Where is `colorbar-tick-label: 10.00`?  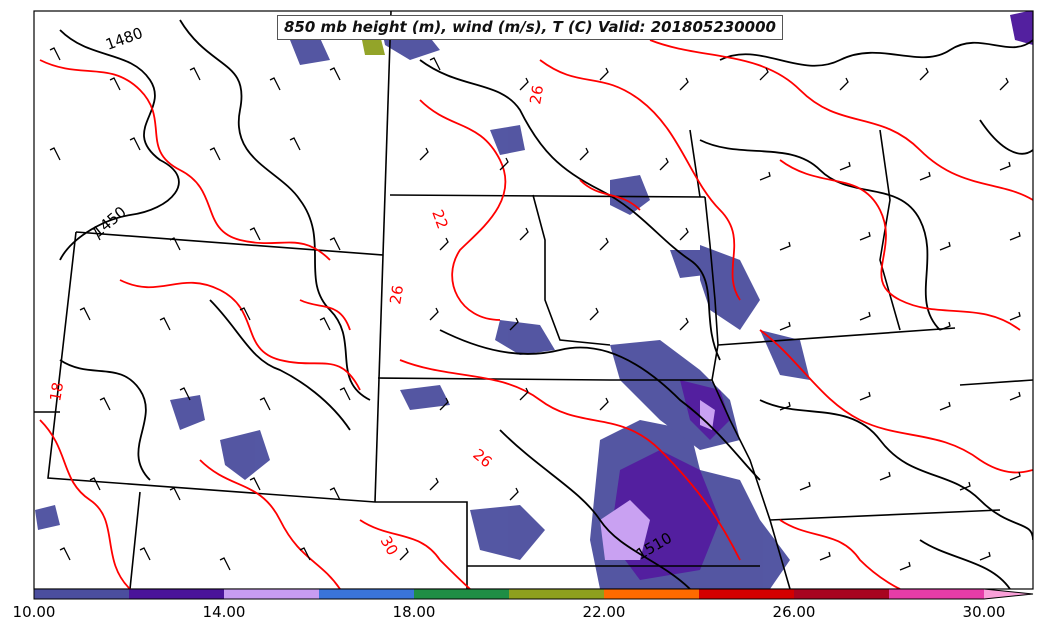
colorbar-tick-label: 10.00 is located at coordinates (34, 612).